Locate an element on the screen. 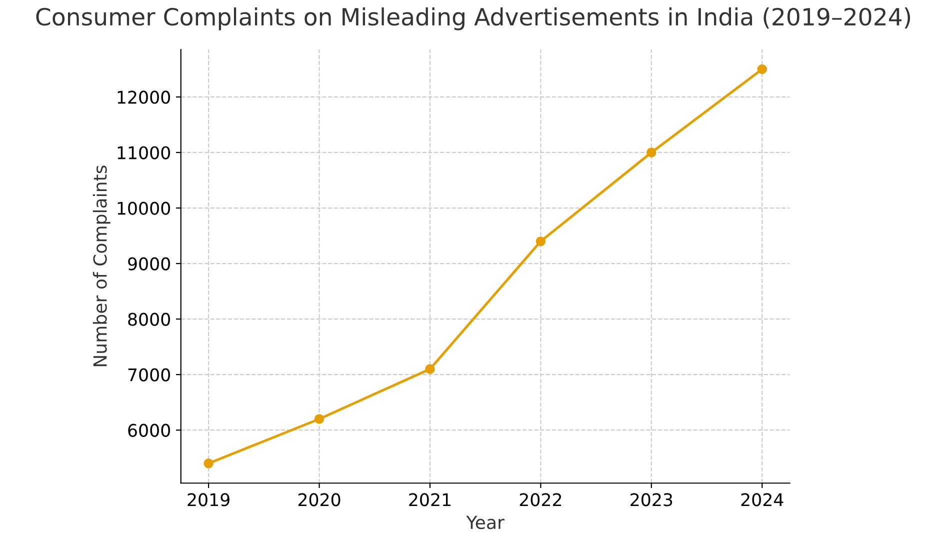  y-tick-label: 9000 is located at coordinates (149, 263).